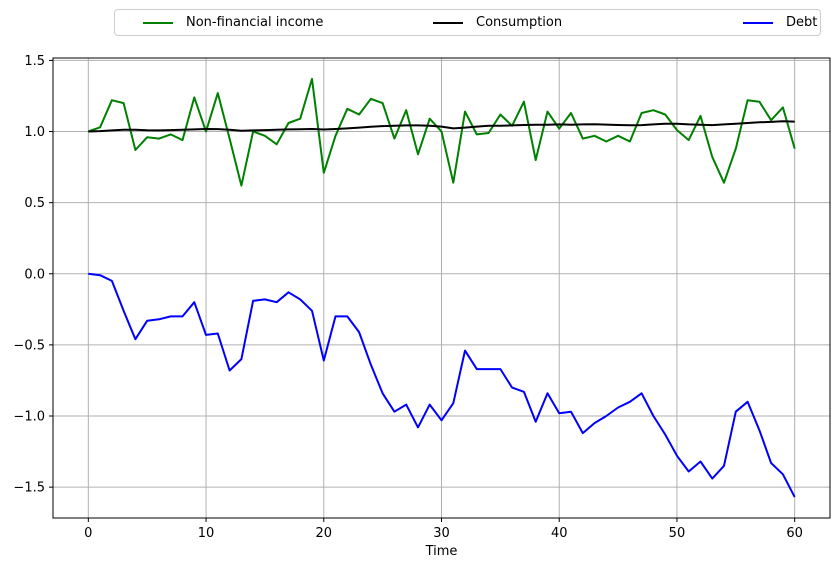  What do you see at coordinates (323, 533) in the screenshot?
I see `x-tick-label: 20` at bounding box center [323, 533].